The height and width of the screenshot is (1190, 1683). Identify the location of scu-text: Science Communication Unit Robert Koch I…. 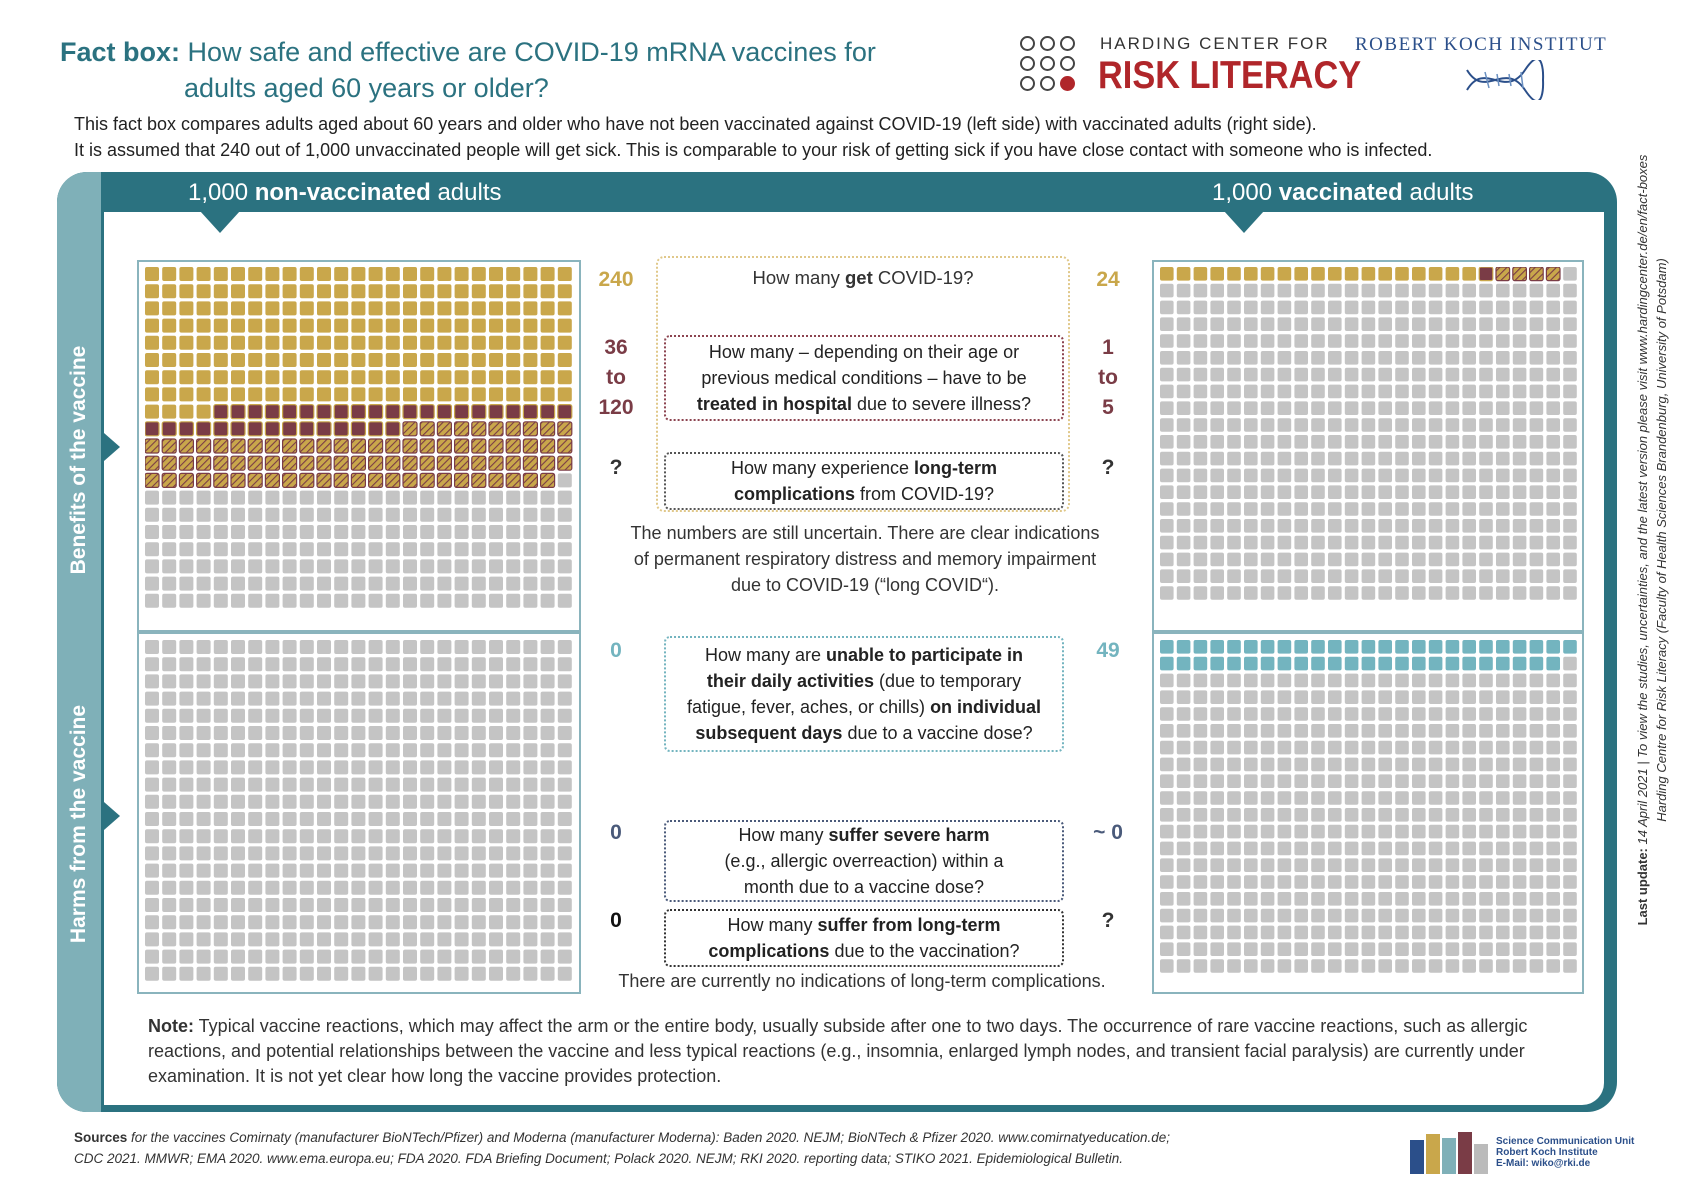
(1565, 1152).